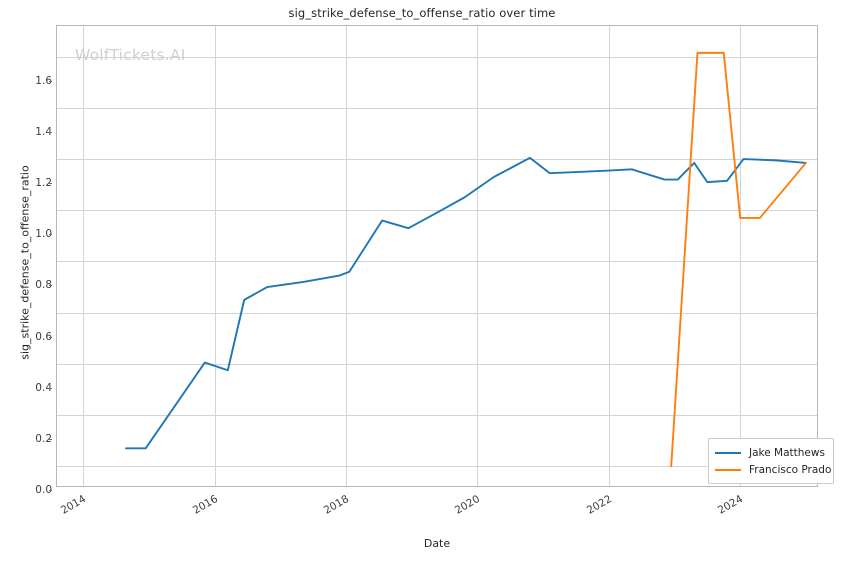 The width and height of the screenshot is (844, 561). What do you see at coordinates (43, 336) in the screenshot?
I see `y-tick-label: 0.6` at bounding box center [43, 336].